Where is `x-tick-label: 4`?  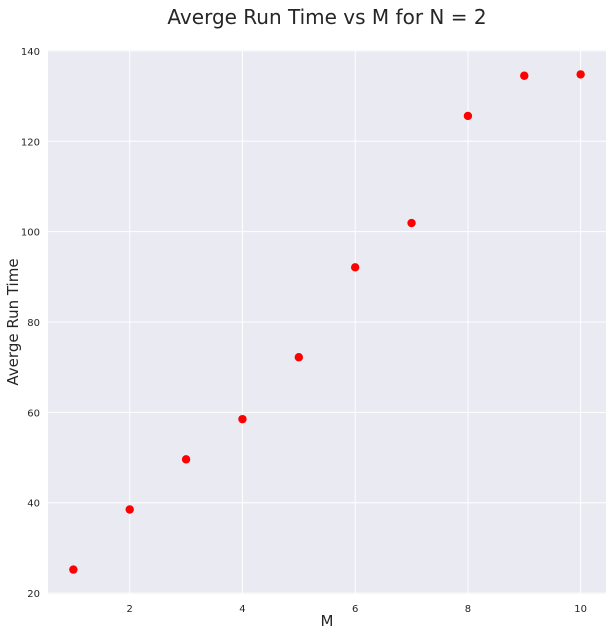 x-tick-label: 4 is located at coordinates (242, 609).